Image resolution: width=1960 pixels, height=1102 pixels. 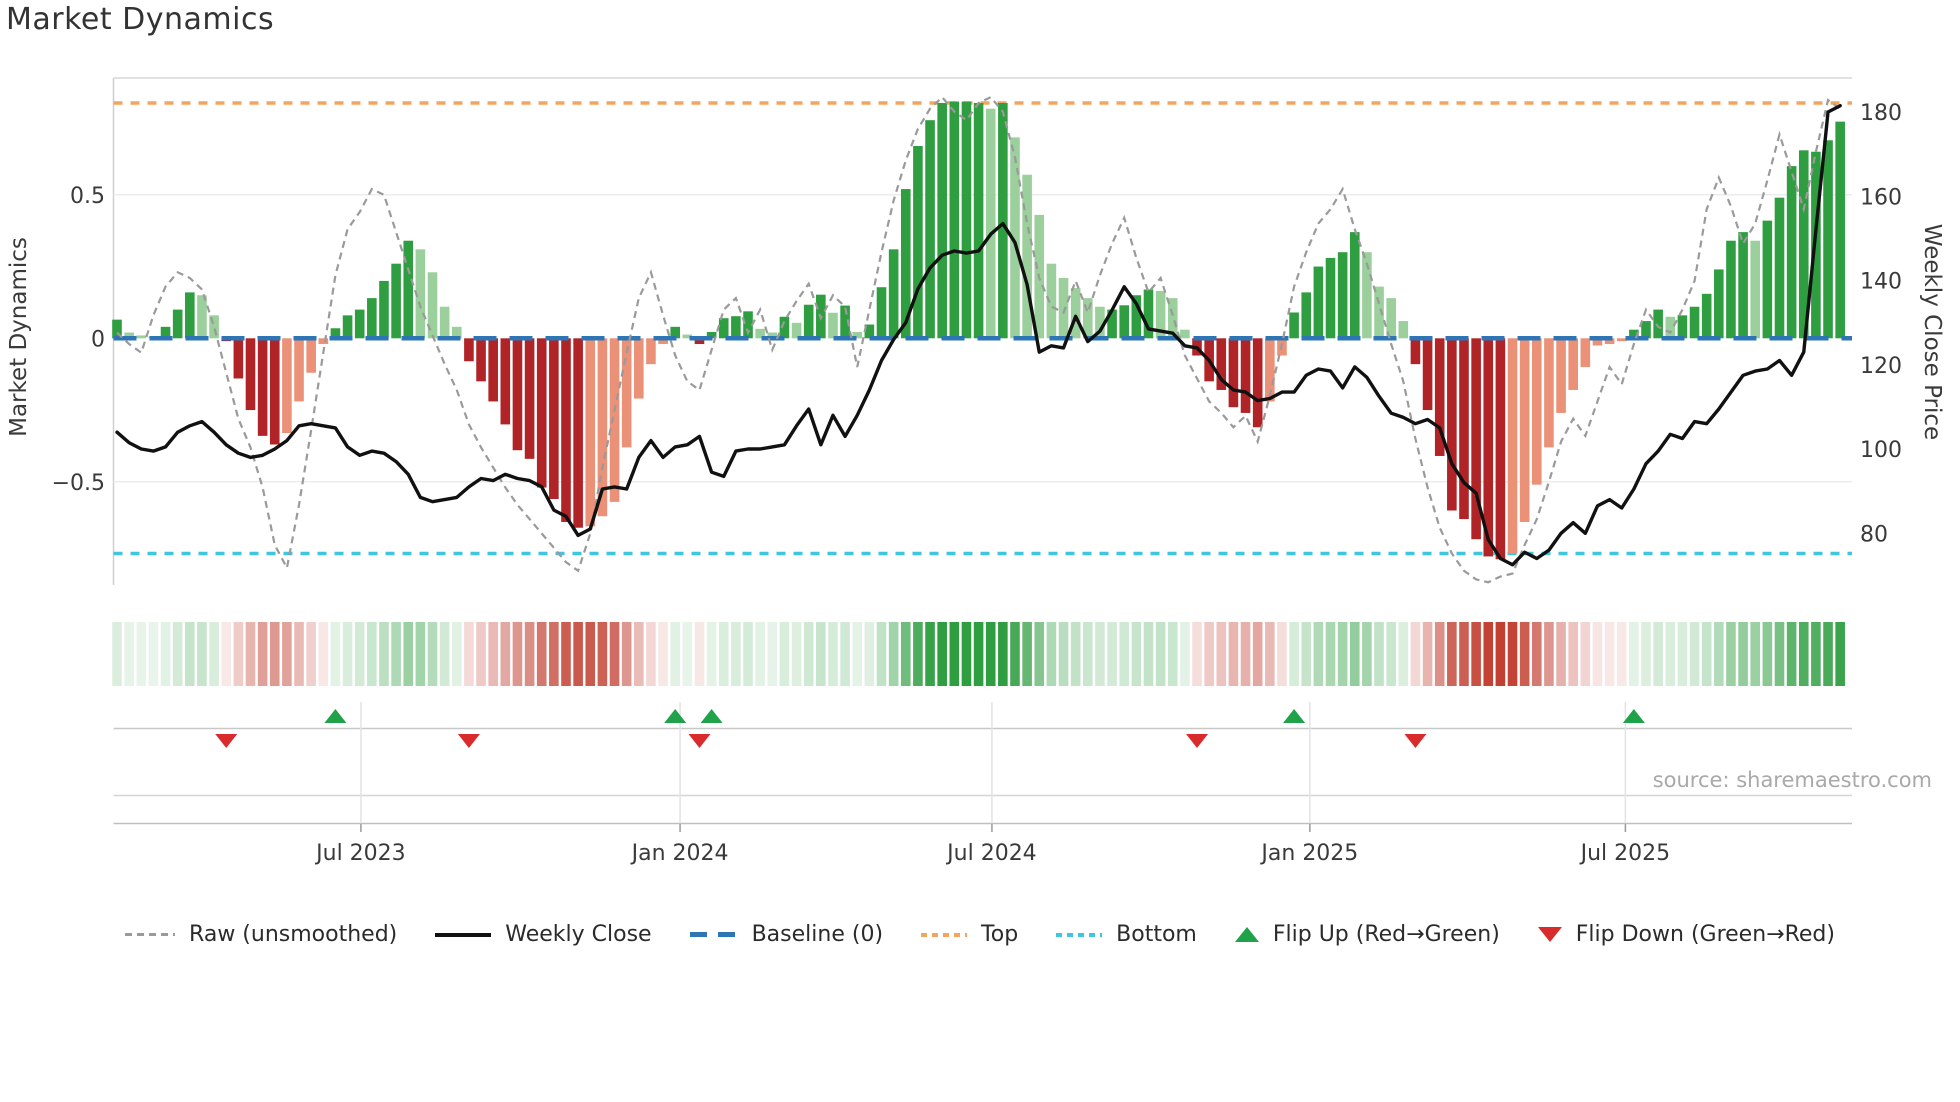 I want to click on page-title: Market Dynamics, so click(x=140, y=19).